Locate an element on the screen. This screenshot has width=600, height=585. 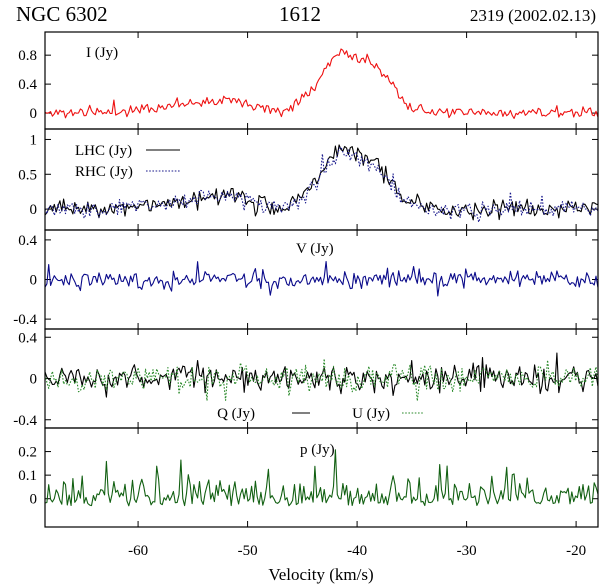
series-RHC-line is located at coordinates (321, 184).